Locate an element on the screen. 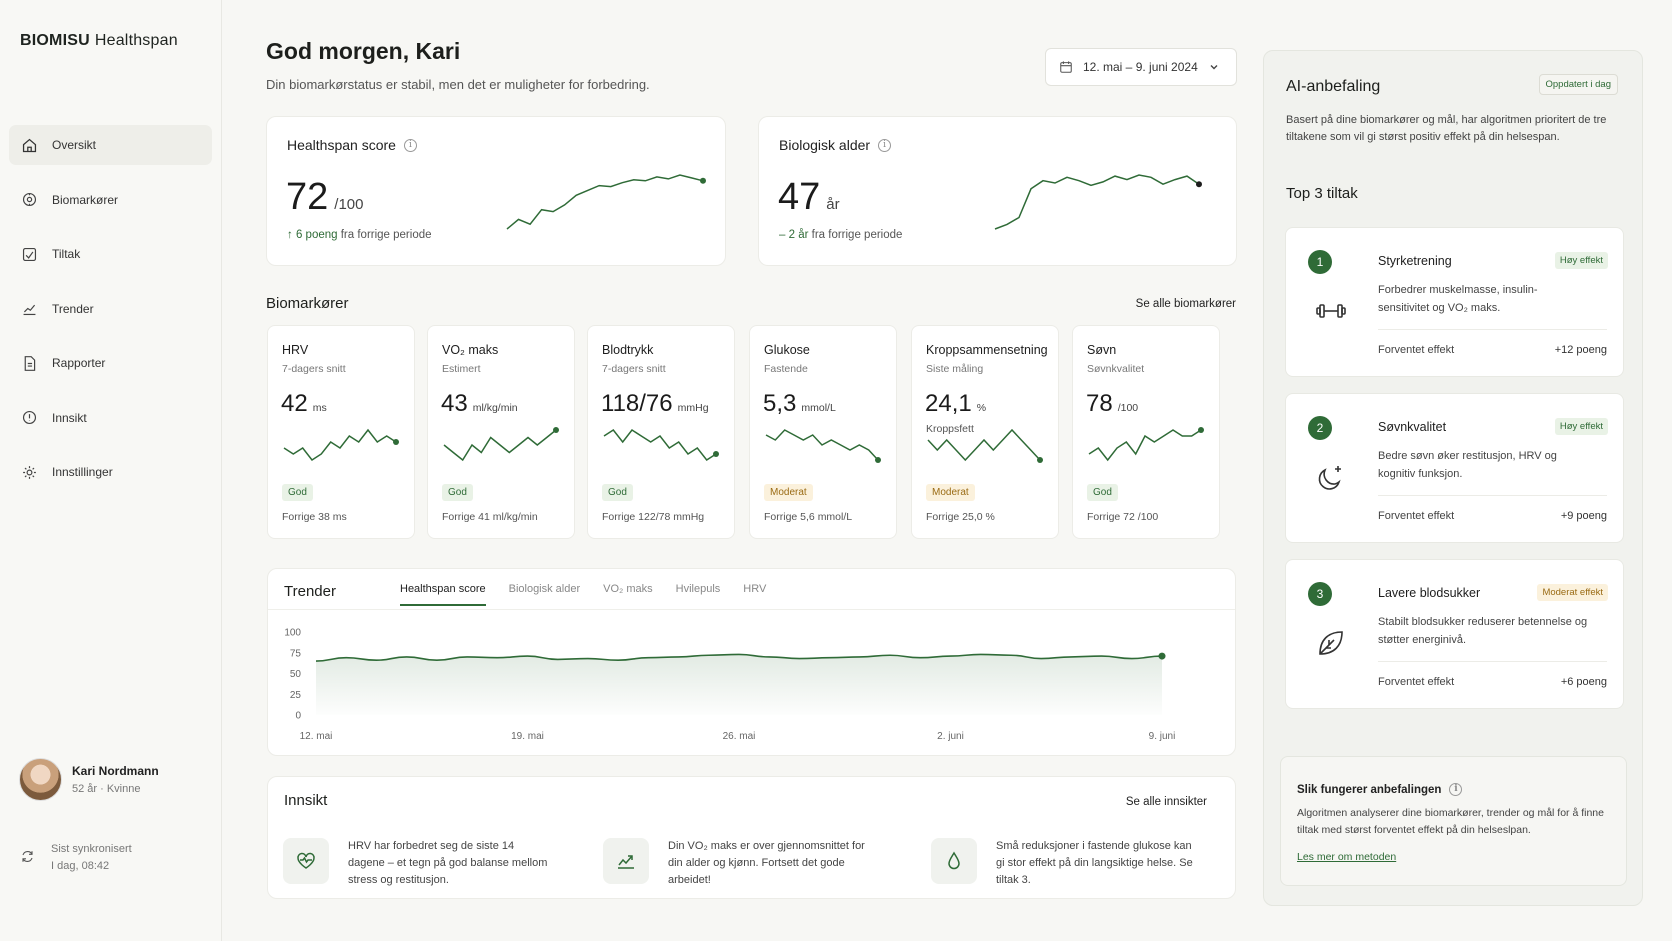 The image size is (1672, 941). bioage-endpoint is located at coordinates (1199, 184).